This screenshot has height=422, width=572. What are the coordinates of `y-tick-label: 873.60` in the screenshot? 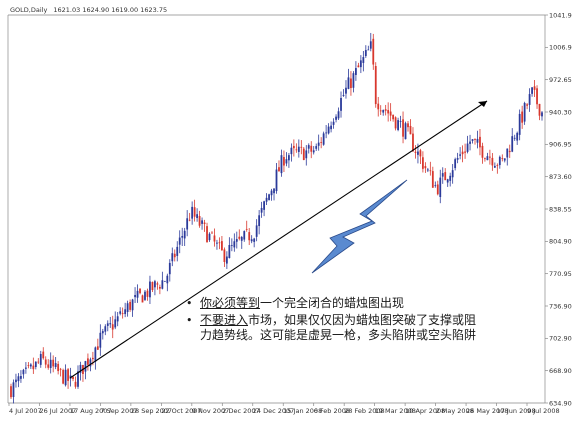 It's located at (560, 177).